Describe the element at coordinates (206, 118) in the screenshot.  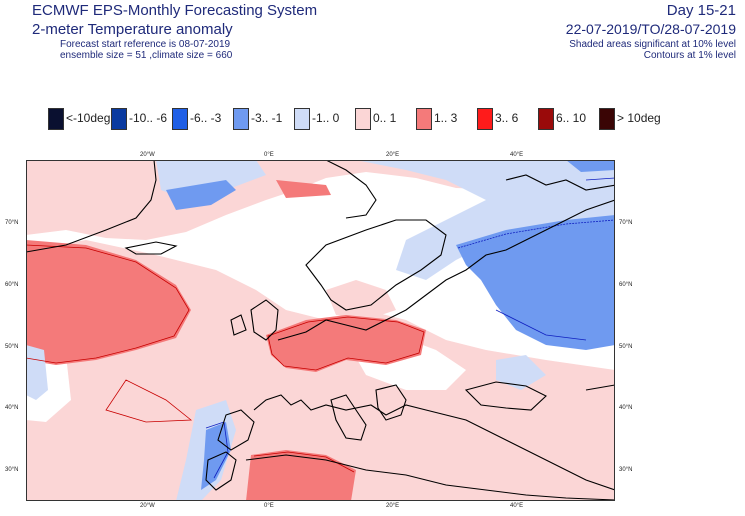
I see `legend-label: -6.. -3` at that location.